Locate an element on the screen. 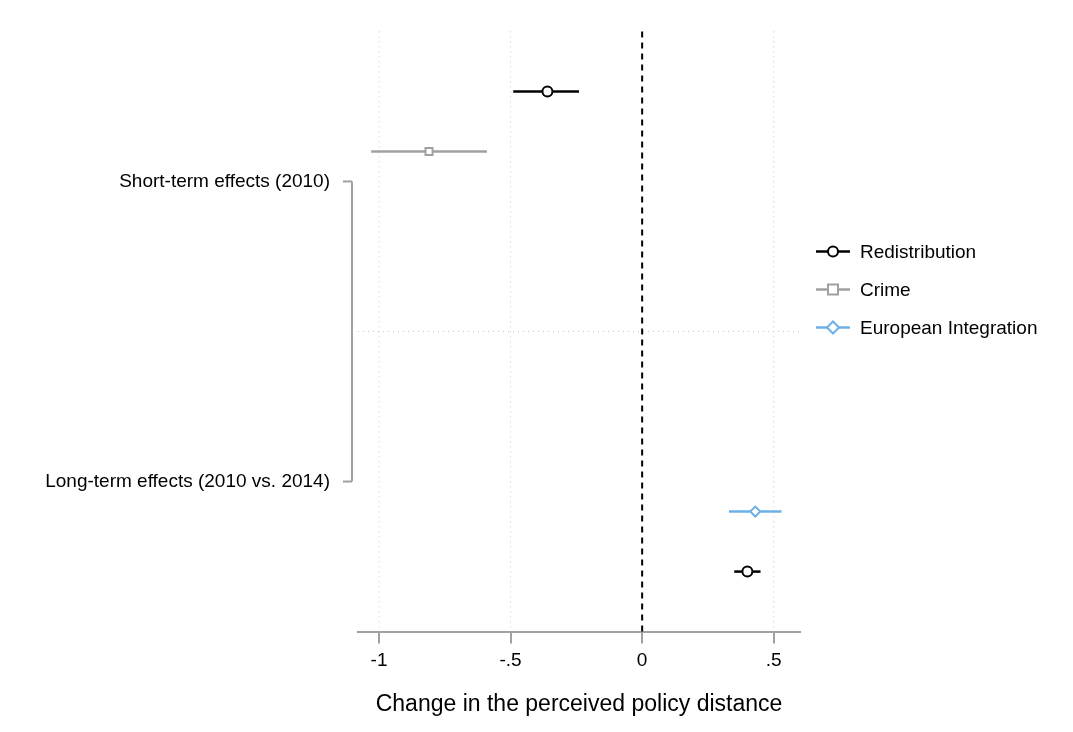 The height and width of the screenshot is (732, 1073). x-axis-title: Change in the perceived policy distance is located at coordinates (579, 702).